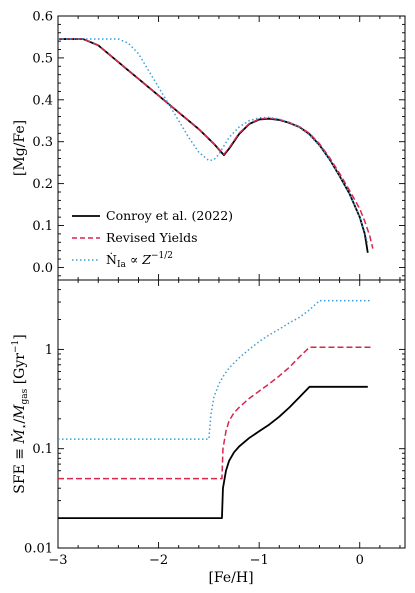 The width and height of the screenshot is (415, 593). What do you see at coordinates (49, 350) in the screenshot?
I see `bottom-y-tick-label: 1` at bounding box center [49, 350].